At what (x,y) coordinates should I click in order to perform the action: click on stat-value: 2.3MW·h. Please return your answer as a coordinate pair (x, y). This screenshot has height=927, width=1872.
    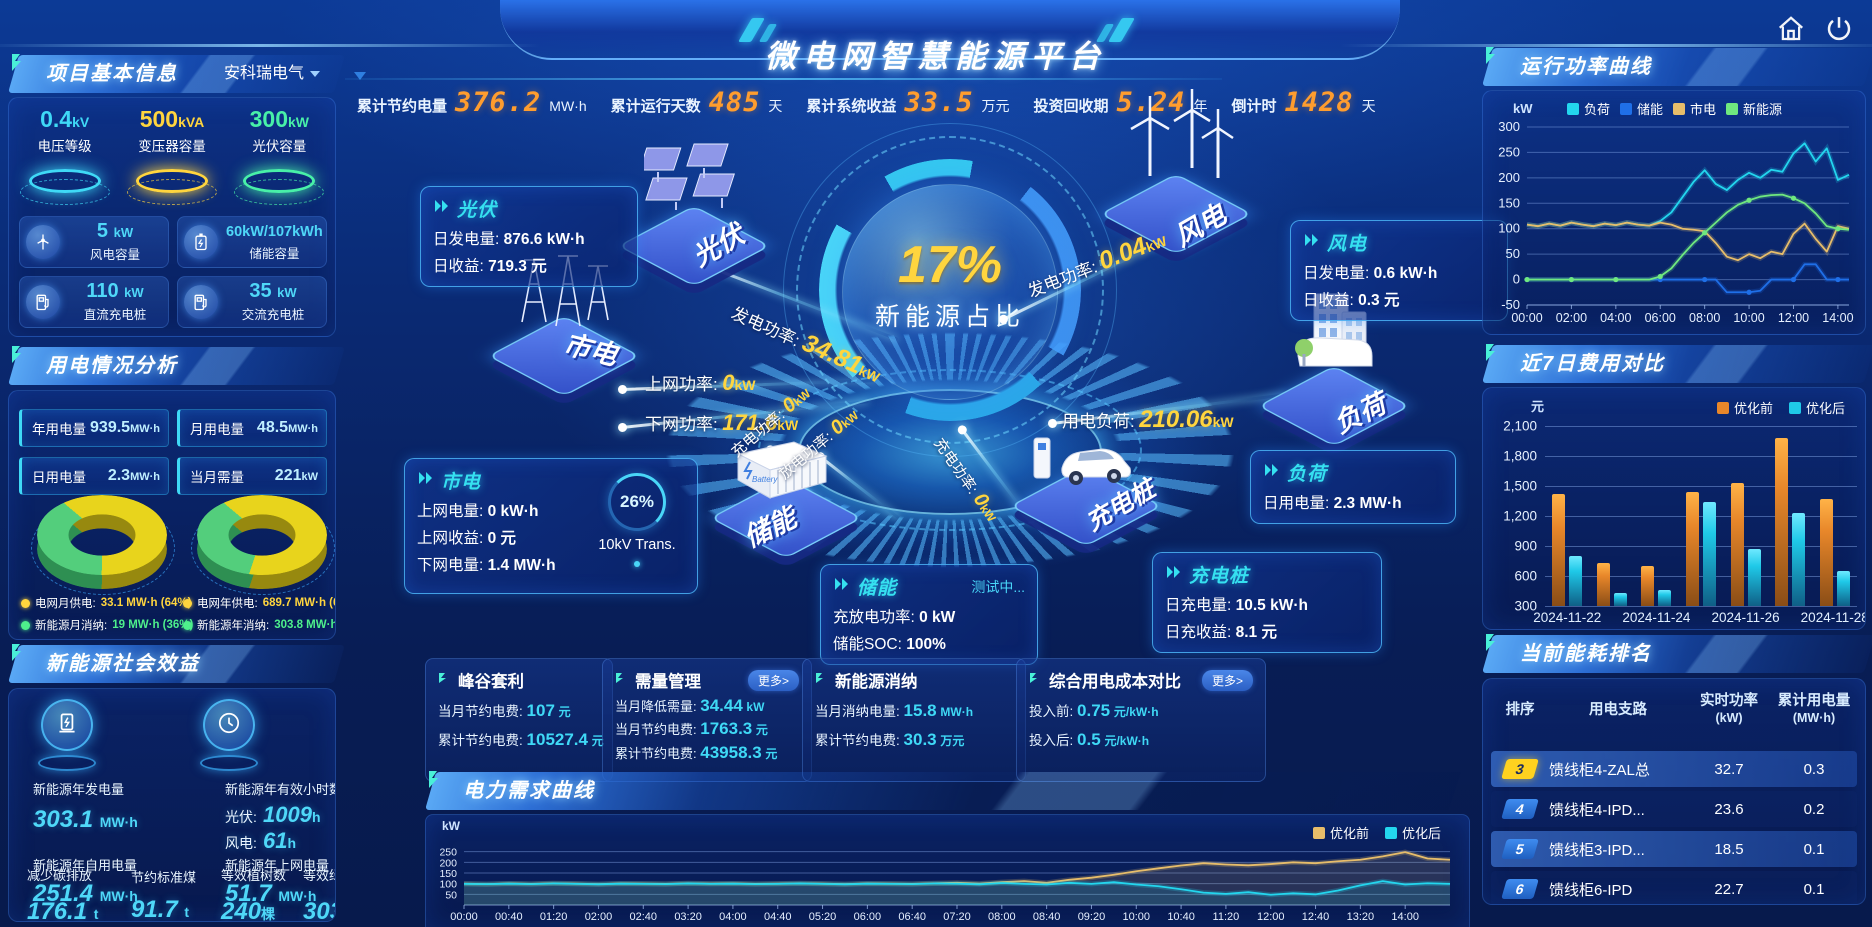
    Looking at the image, I should click on (133, 475).